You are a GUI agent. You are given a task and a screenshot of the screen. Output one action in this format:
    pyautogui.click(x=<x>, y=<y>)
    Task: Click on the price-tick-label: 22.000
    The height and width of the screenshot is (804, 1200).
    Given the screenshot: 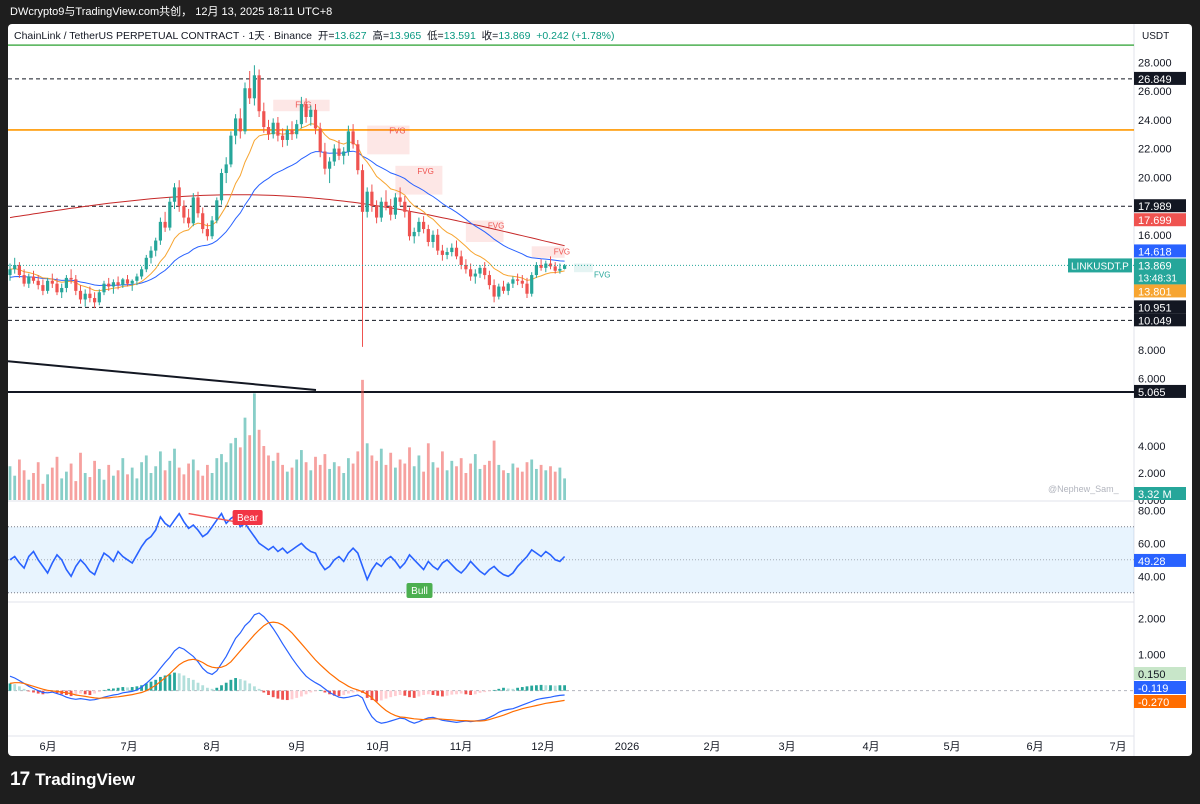 What is the action you would take?
    pyautogui.click(x=1155, y=150)
    